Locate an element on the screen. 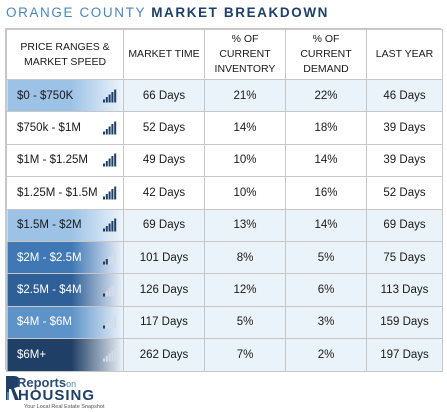 The width and height of the screenshot is (447, 412). price-range-label: $2M - $2.5M is located at coordinates (49, 257).